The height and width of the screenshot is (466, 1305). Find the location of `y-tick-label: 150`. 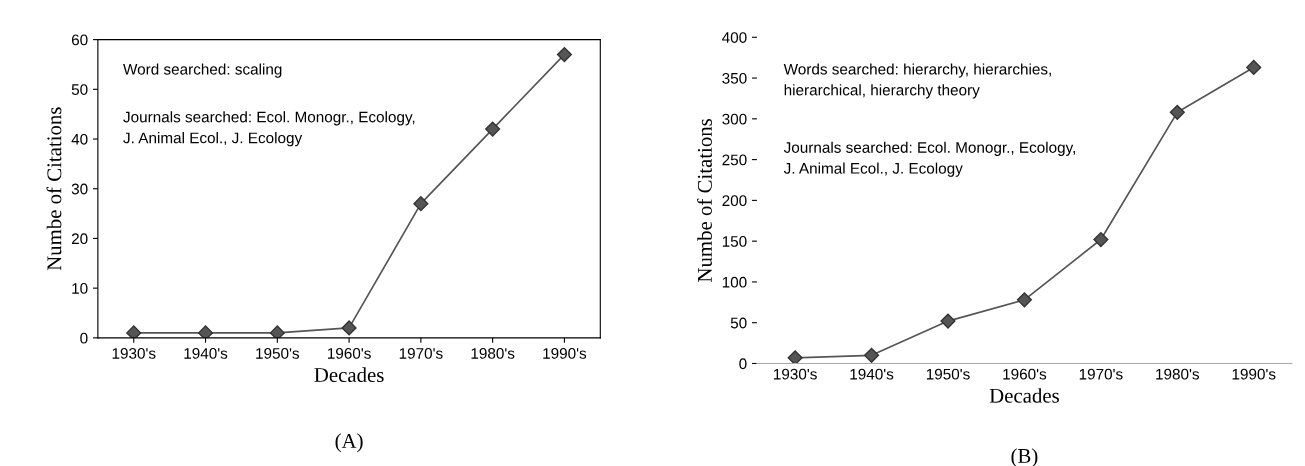

y-tick-label: 150 is located at coordinates (734, 241).